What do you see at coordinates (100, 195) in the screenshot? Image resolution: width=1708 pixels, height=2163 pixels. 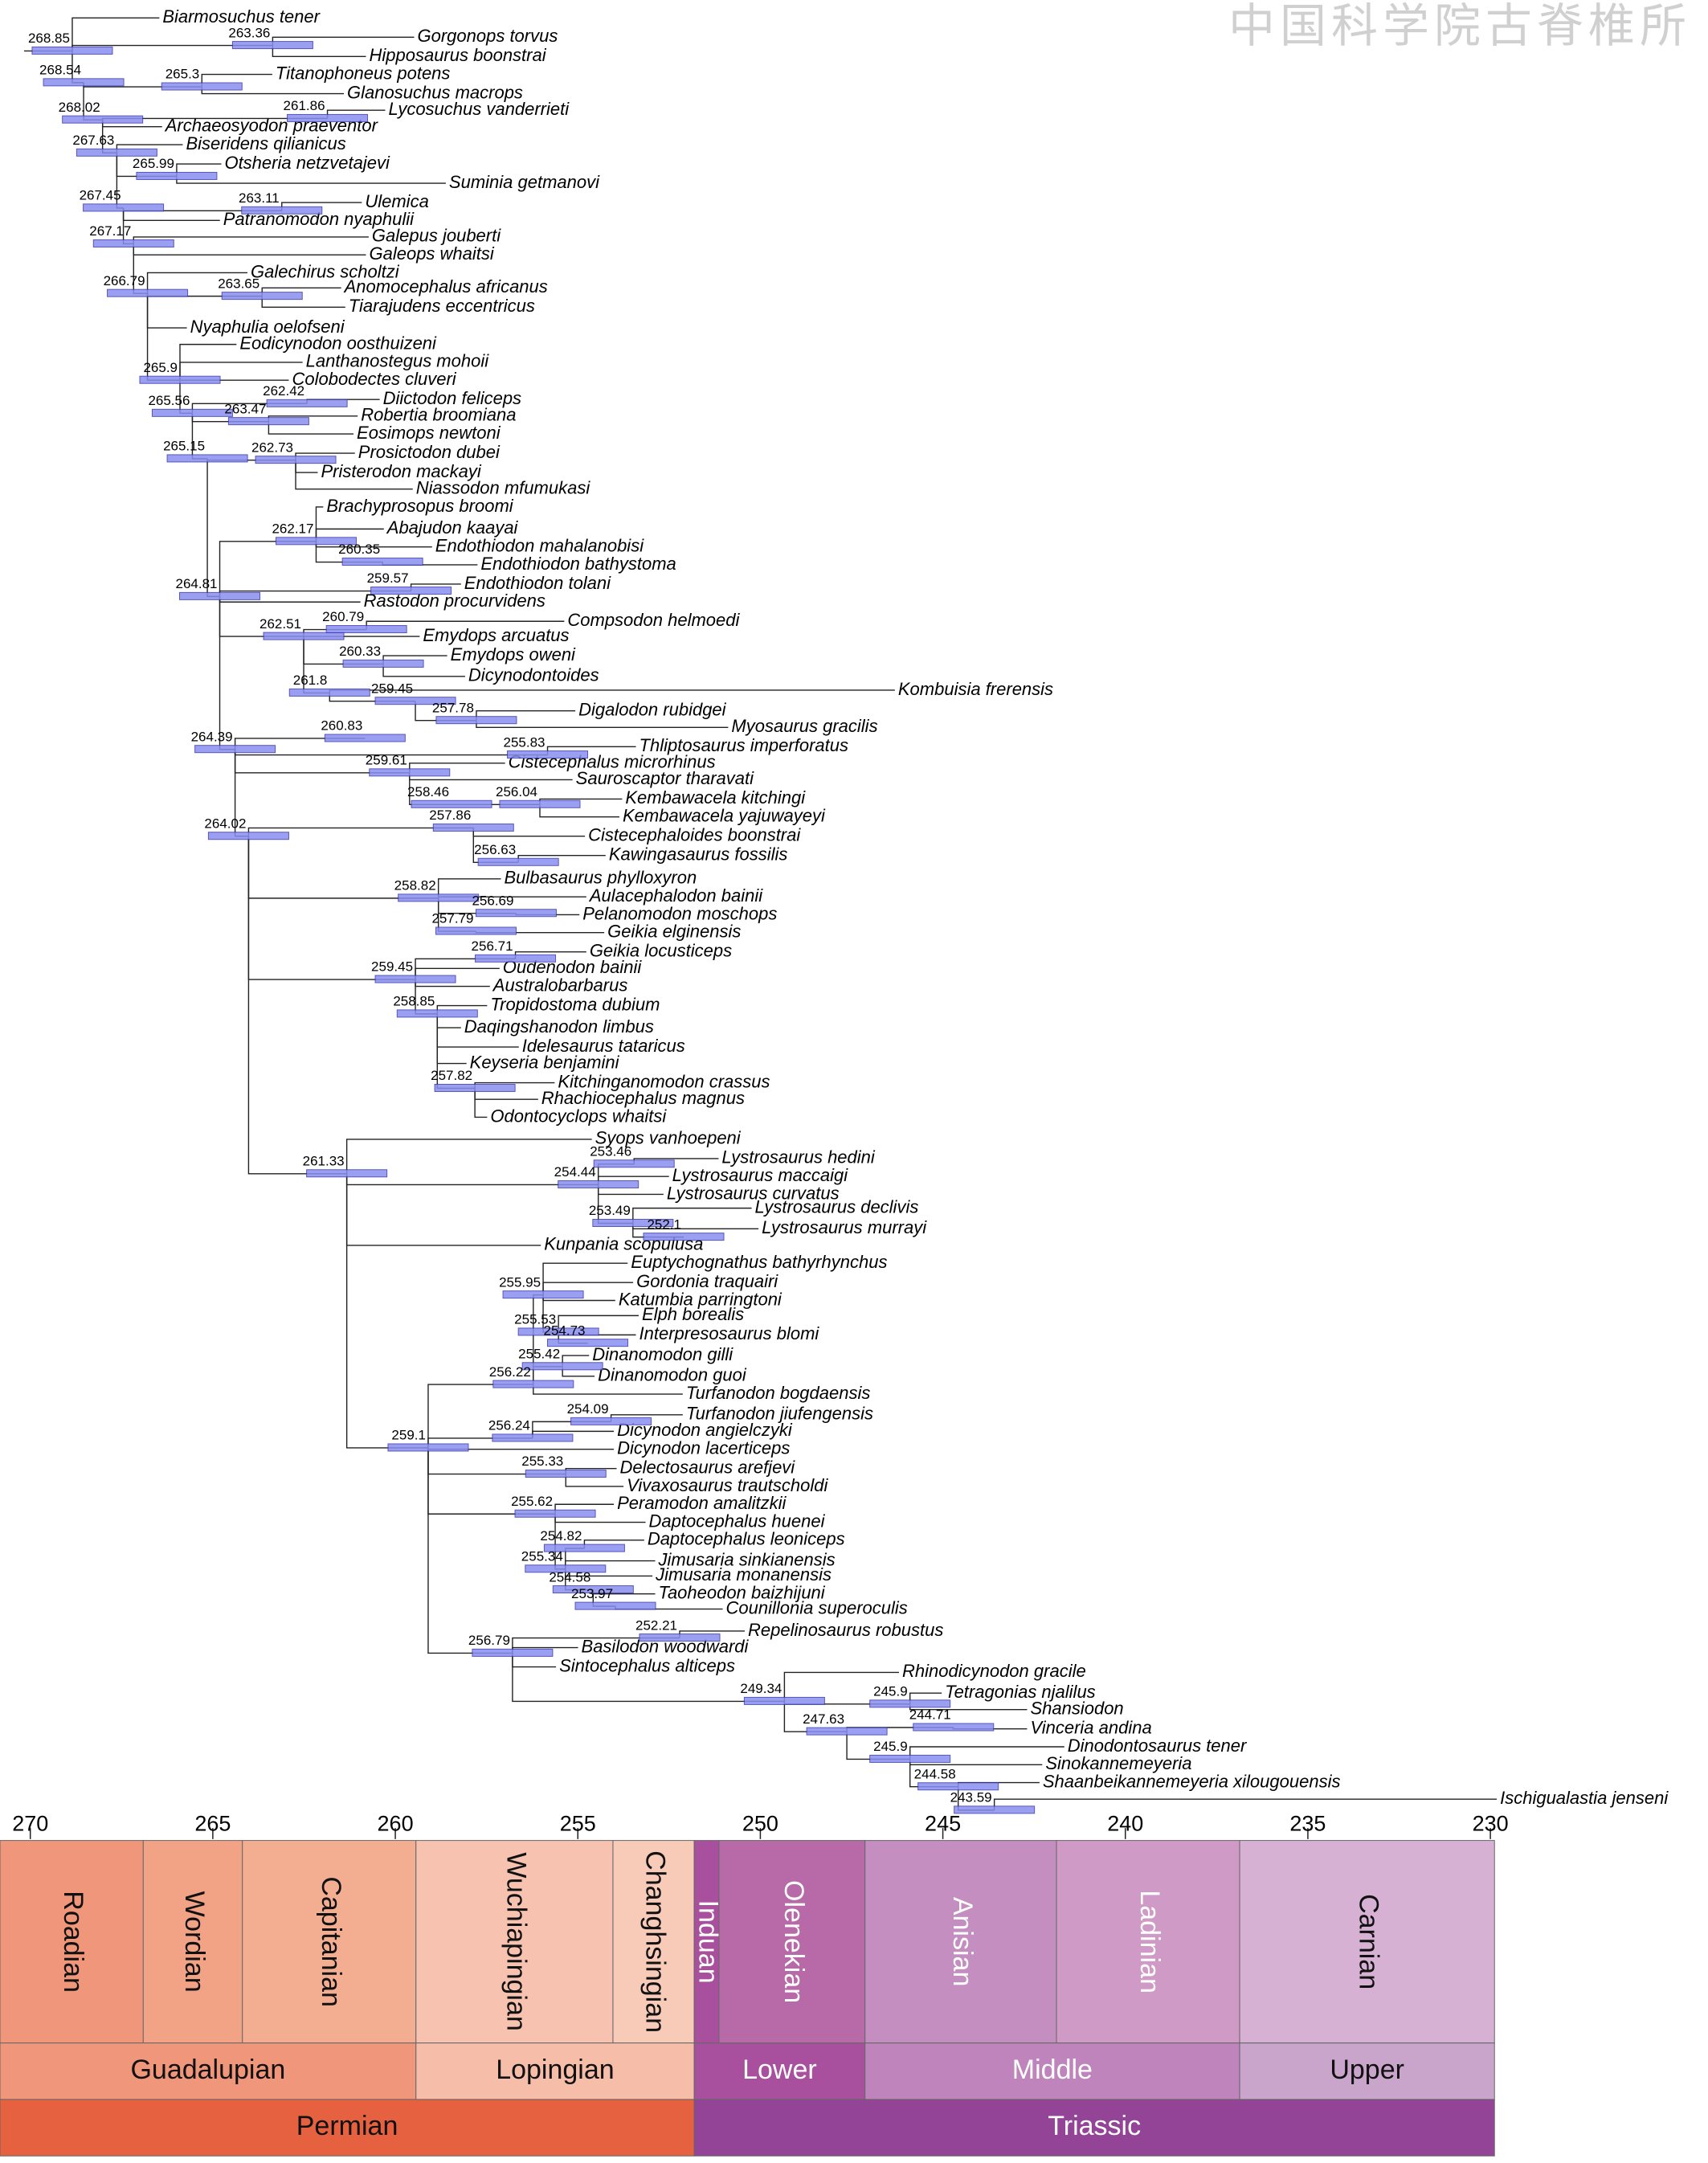 I see `node-age-label: 267.45` at bounding box center [100, 195].